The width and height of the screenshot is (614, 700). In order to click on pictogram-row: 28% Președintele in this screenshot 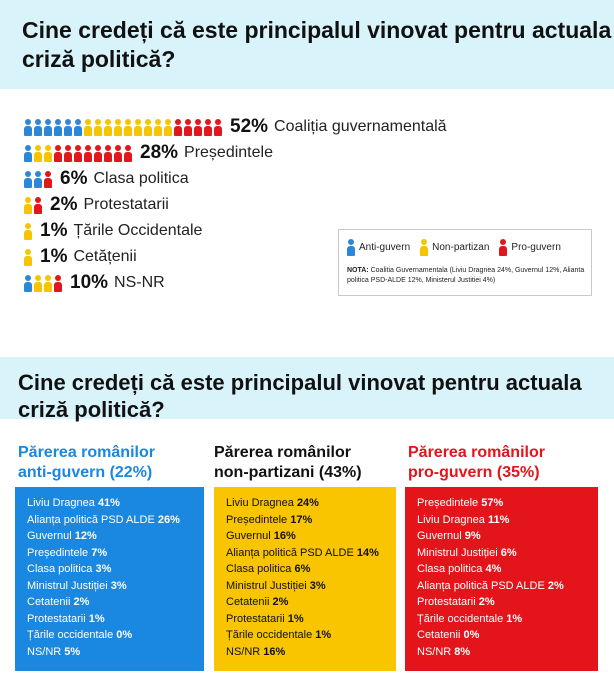, I will do `click(148, 153)`.